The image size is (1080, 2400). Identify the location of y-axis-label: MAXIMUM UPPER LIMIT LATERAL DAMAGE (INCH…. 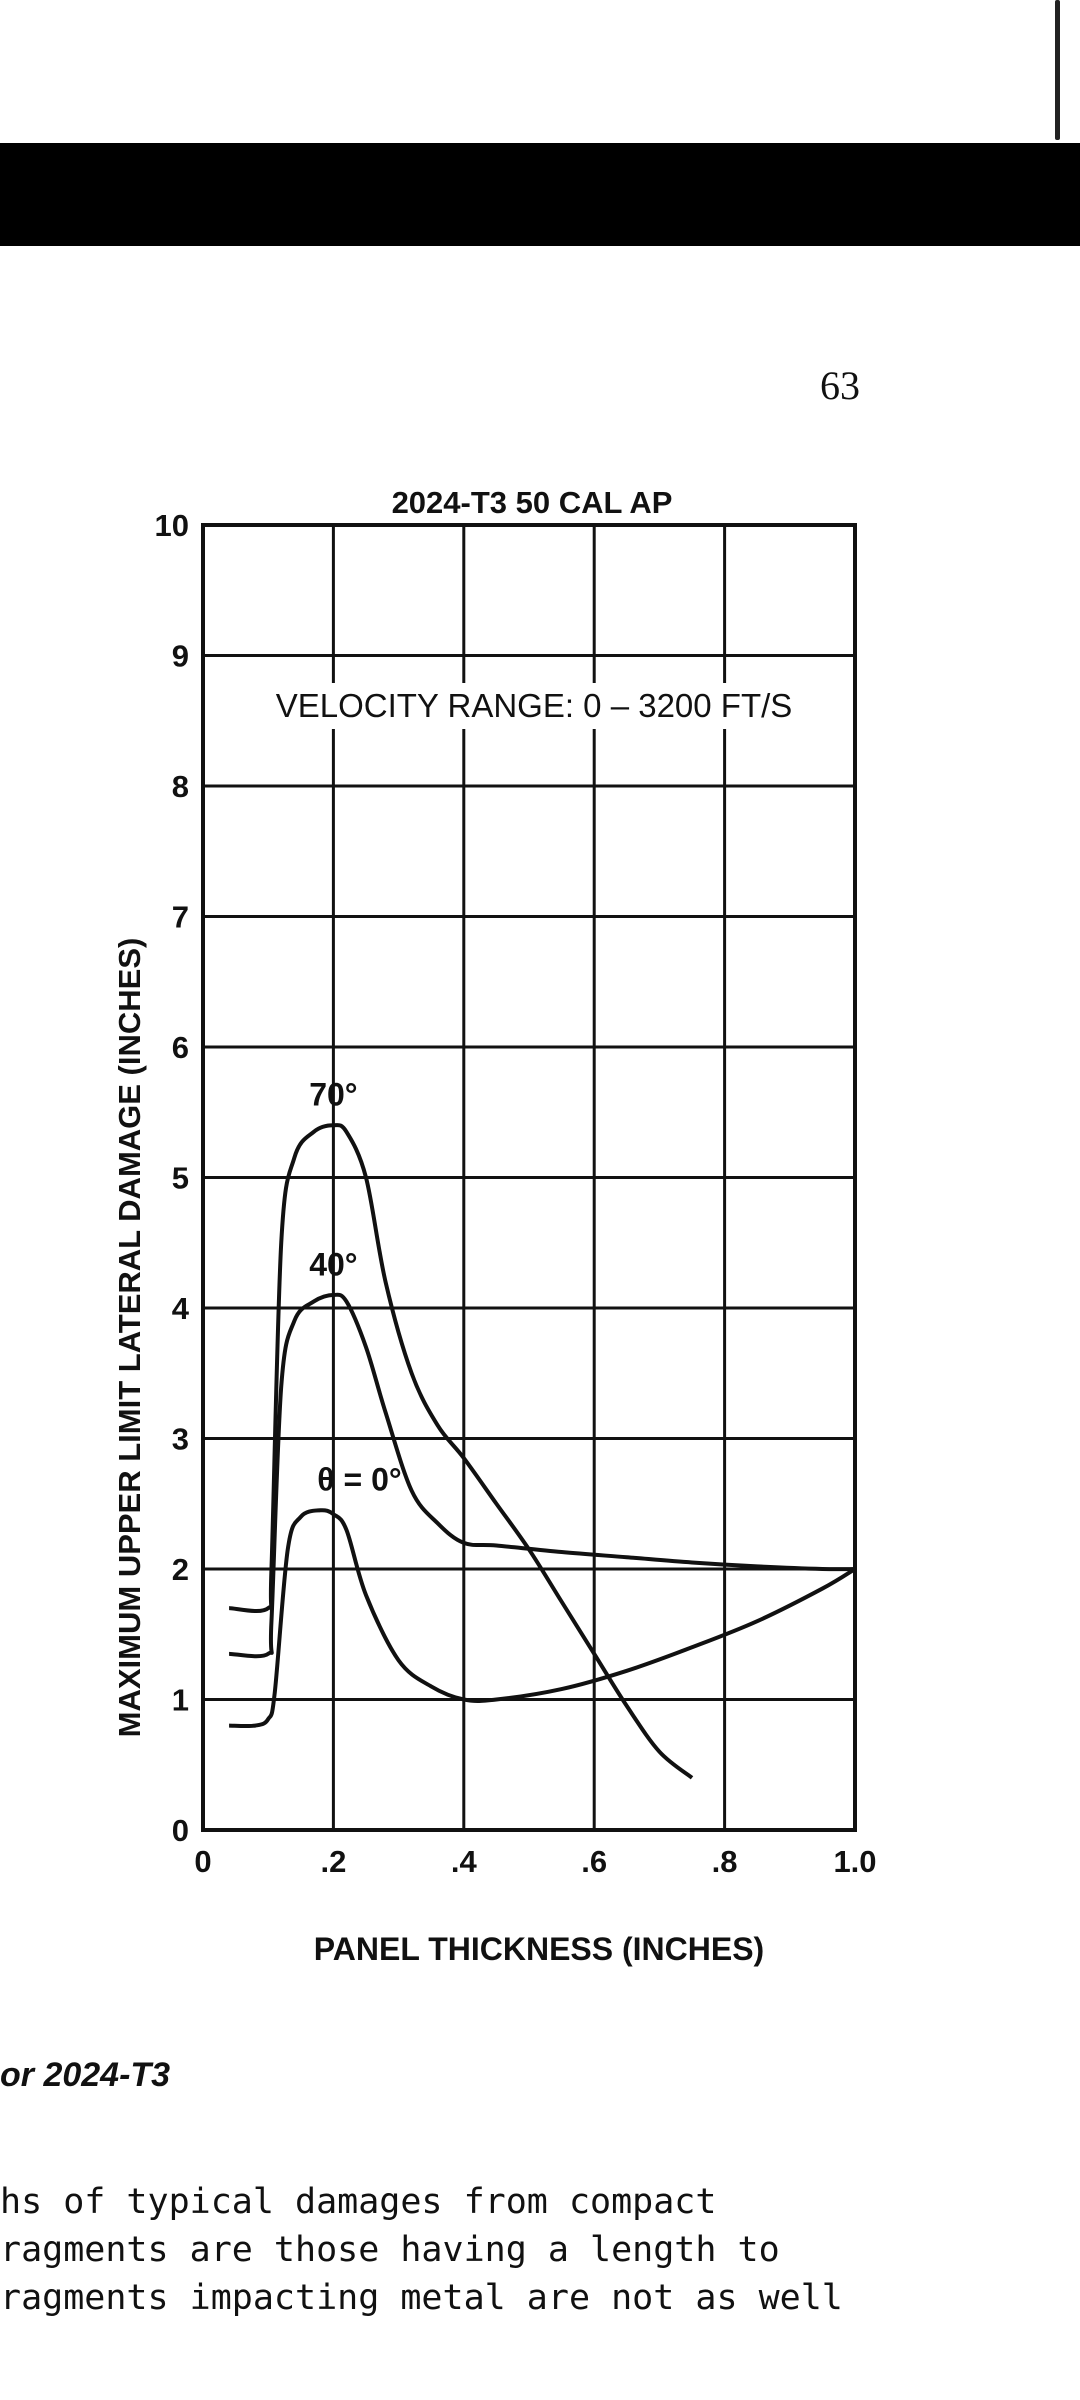
(129, 1338).